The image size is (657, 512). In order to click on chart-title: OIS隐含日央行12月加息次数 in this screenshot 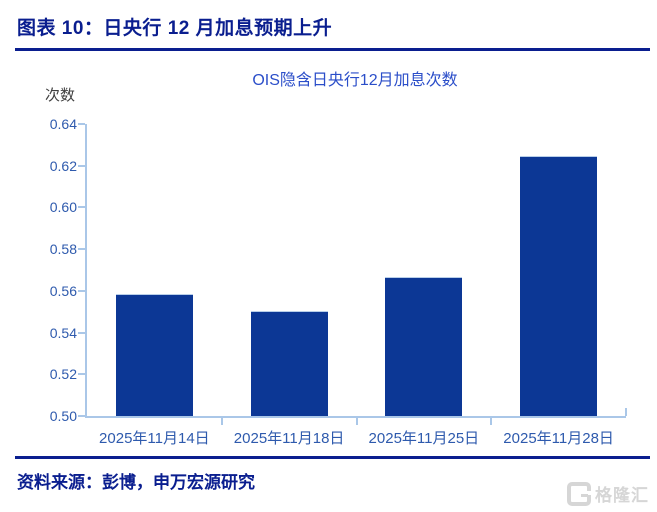, I will do `click(355, 80)`.